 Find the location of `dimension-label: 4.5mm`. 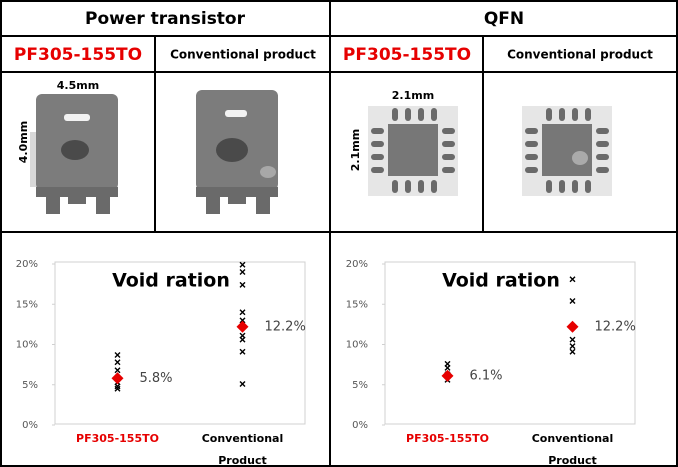

dimension-label: 4.5mm is located at coordinates (78, 85).